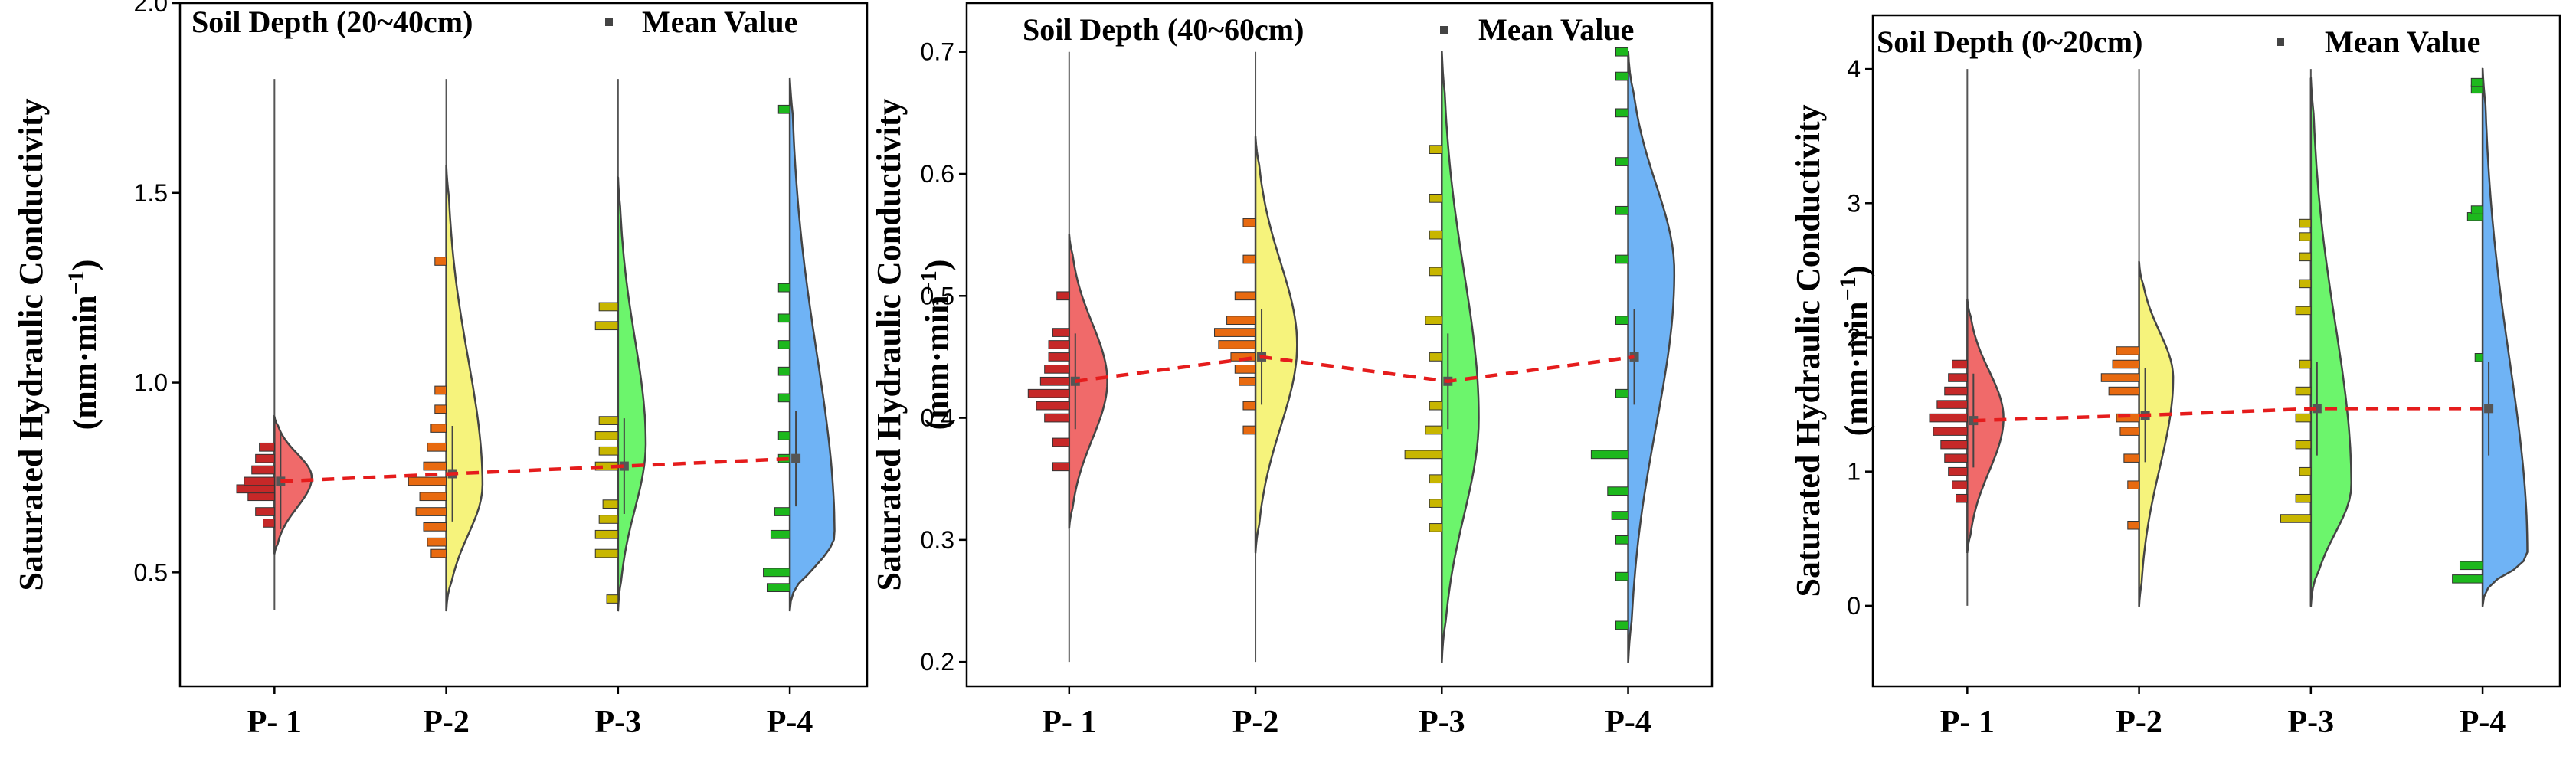  What do you see at coordinates (937, 174) in the screenshot?
I see `y-tick-label: 0.6` at bounding box center [937, 174].